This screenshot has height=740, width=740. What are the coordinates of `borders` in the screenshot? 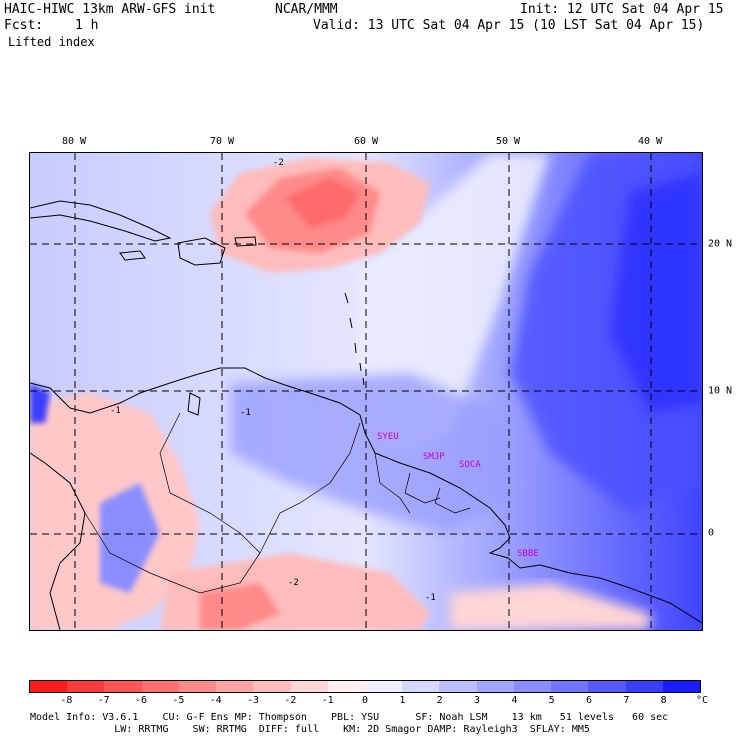 It's located at (277, 503).